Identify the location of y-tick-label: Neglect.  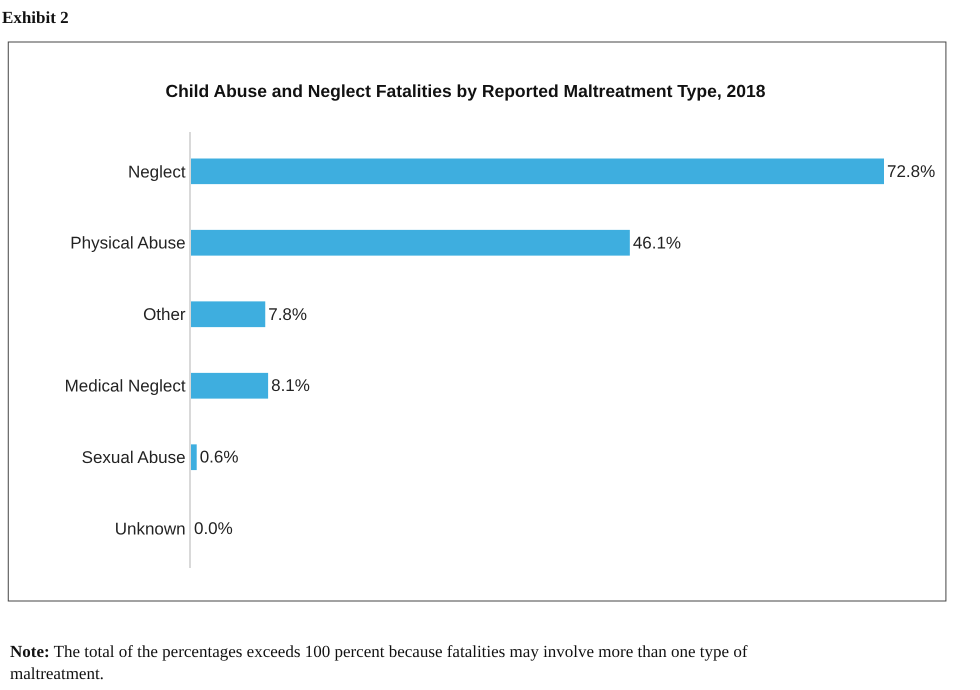
(157, 172).